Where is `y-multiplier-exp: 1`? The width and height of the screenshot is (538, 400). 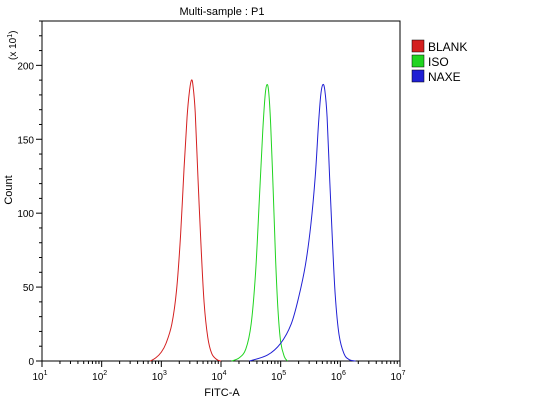 y-multiplier-exp: 1 is located at coordinates (10, 36).